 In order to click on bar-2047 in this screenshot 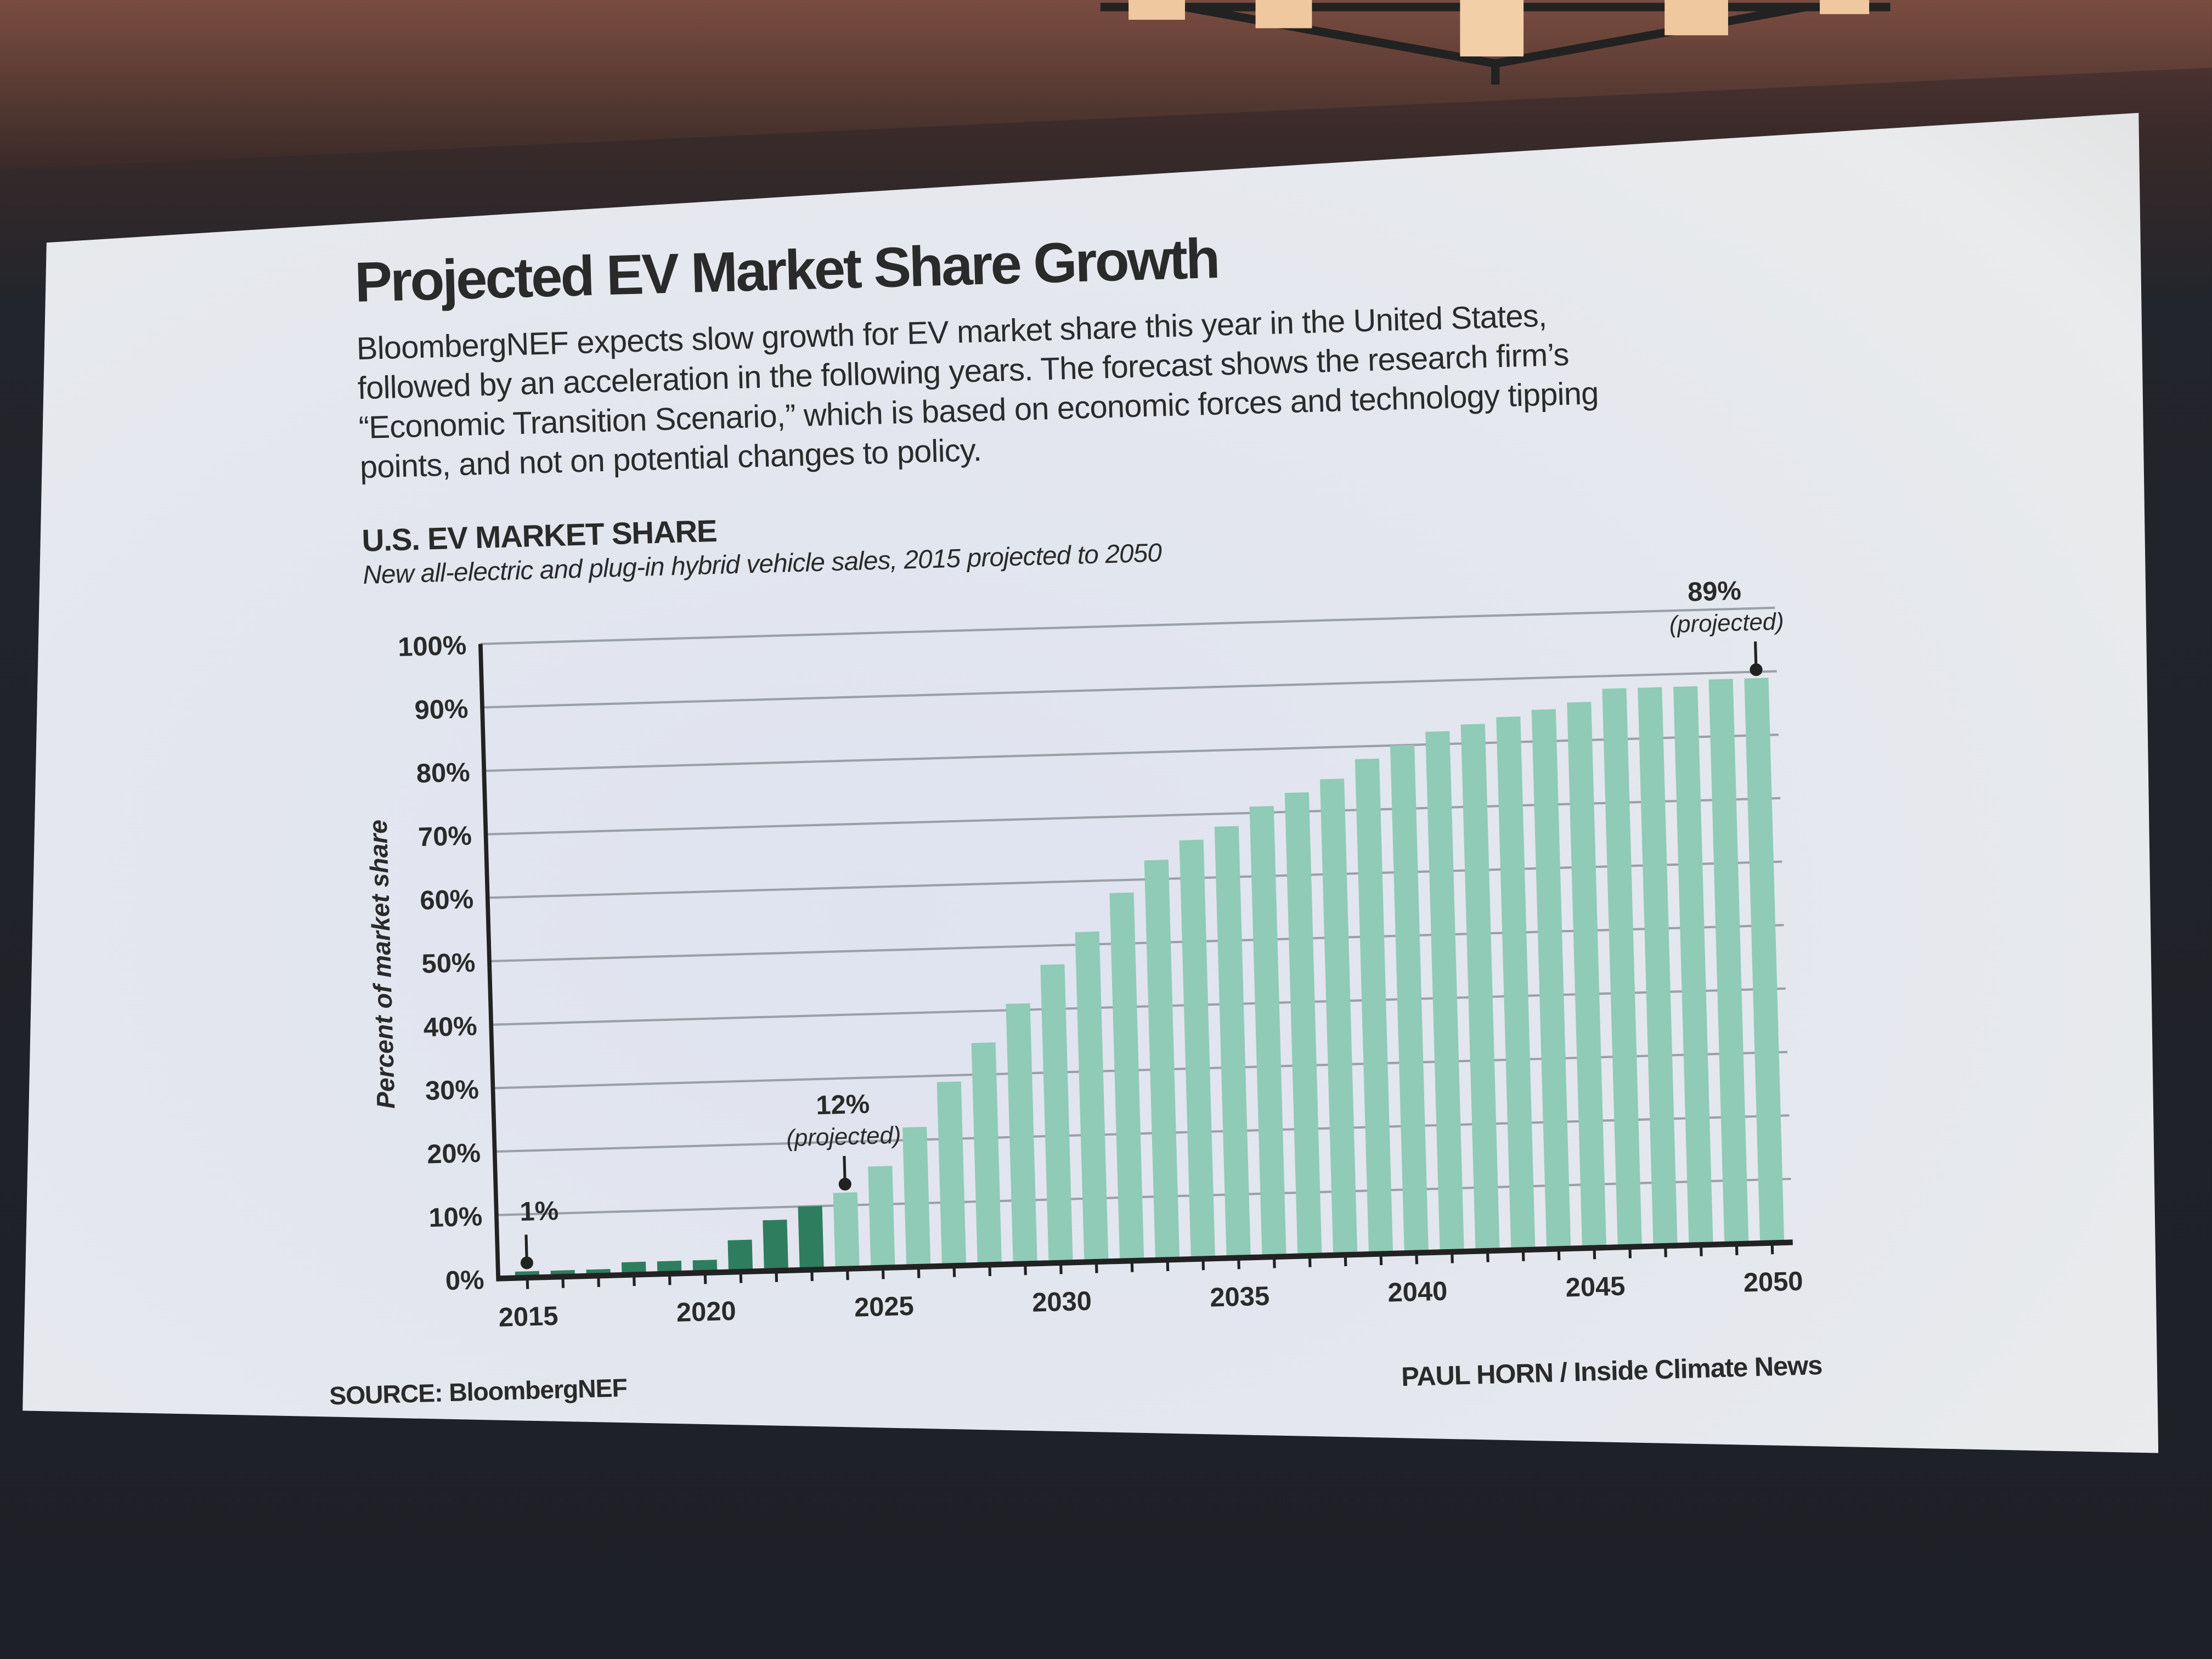, I will do `click(1658, 967)`.